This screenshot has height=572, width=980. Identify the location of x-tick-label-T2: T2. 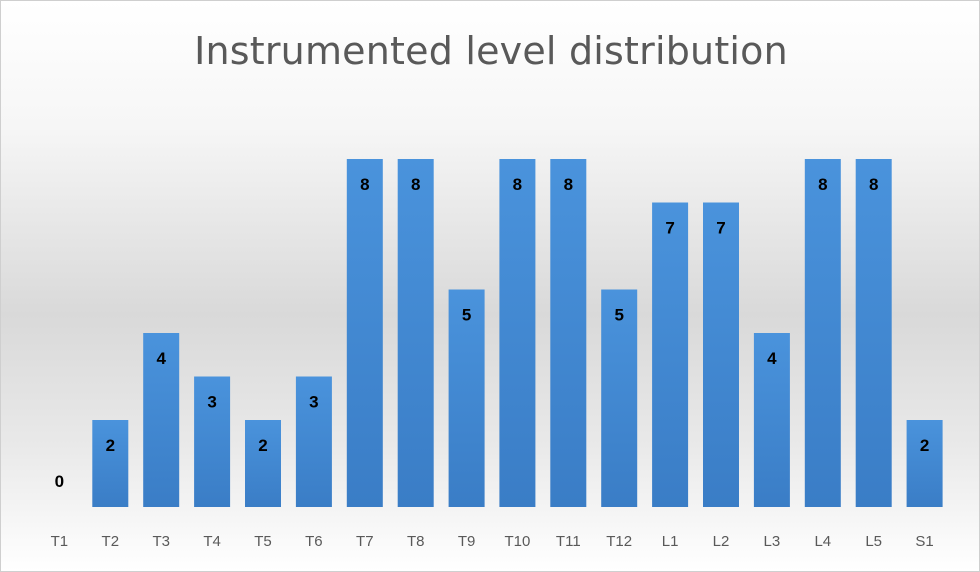
(111, 541).